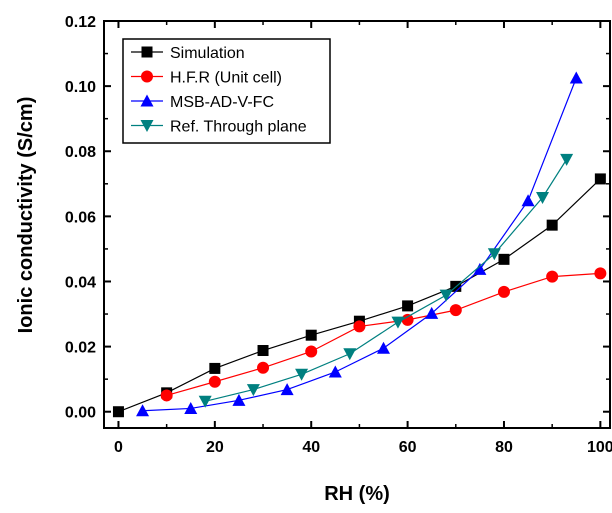 This screenshot has width=612, height=513. I want to click on y-tick-label: 0.06, so click(80, 217).